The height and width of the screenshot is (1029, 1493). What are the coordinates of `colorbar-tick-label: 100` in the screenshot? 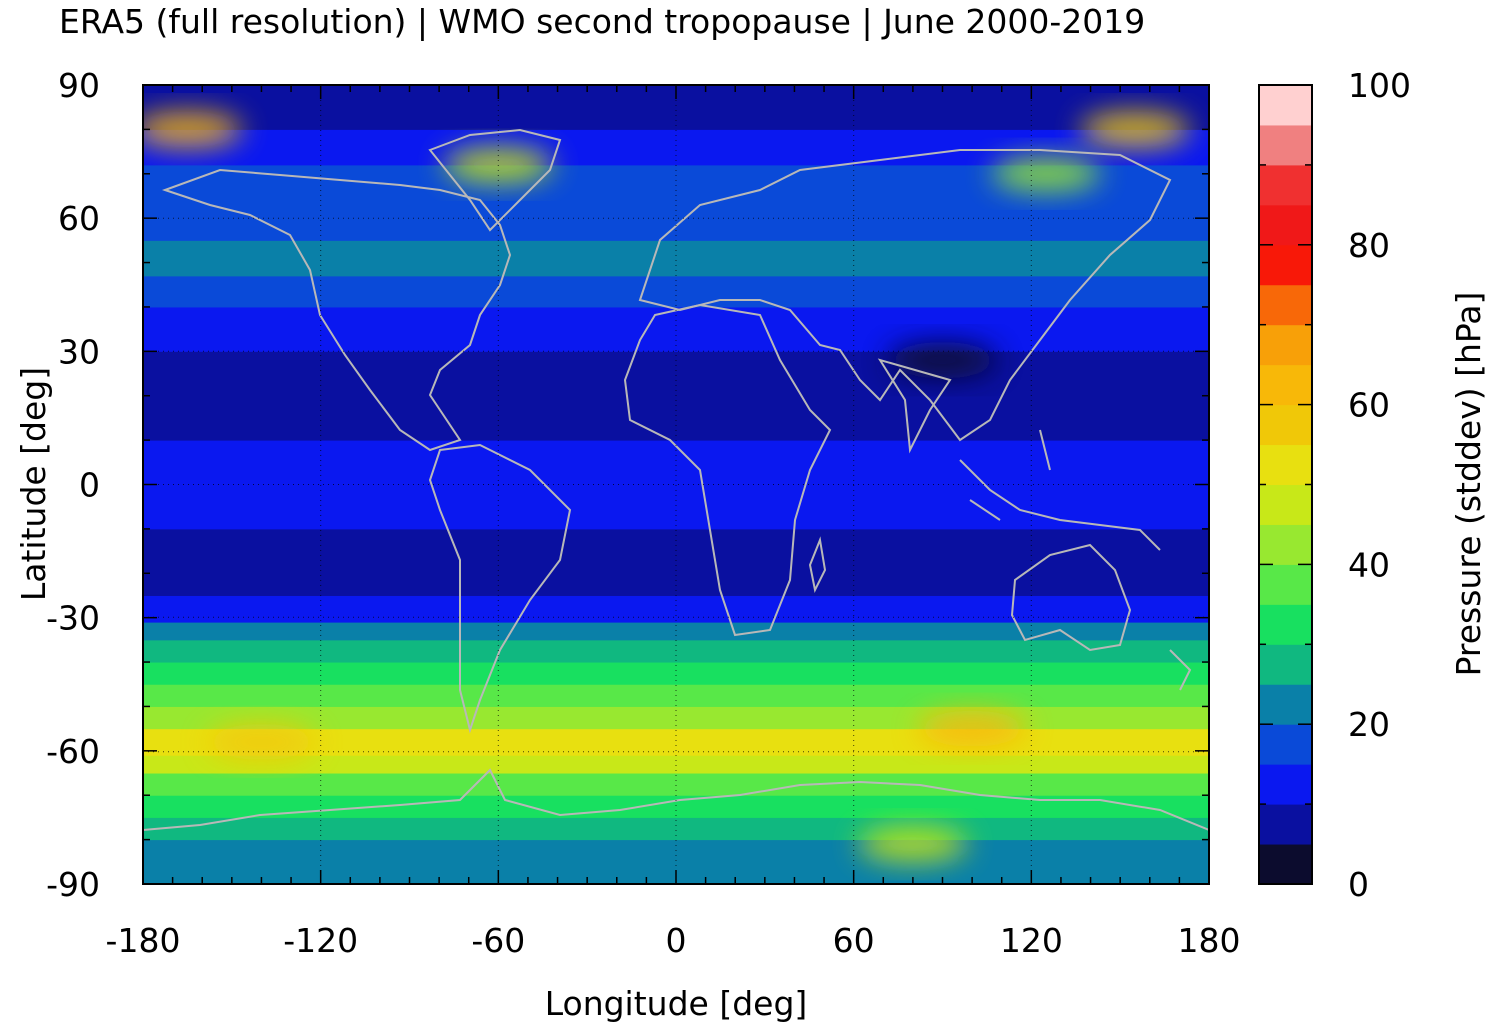 It's located at (1379, 85).